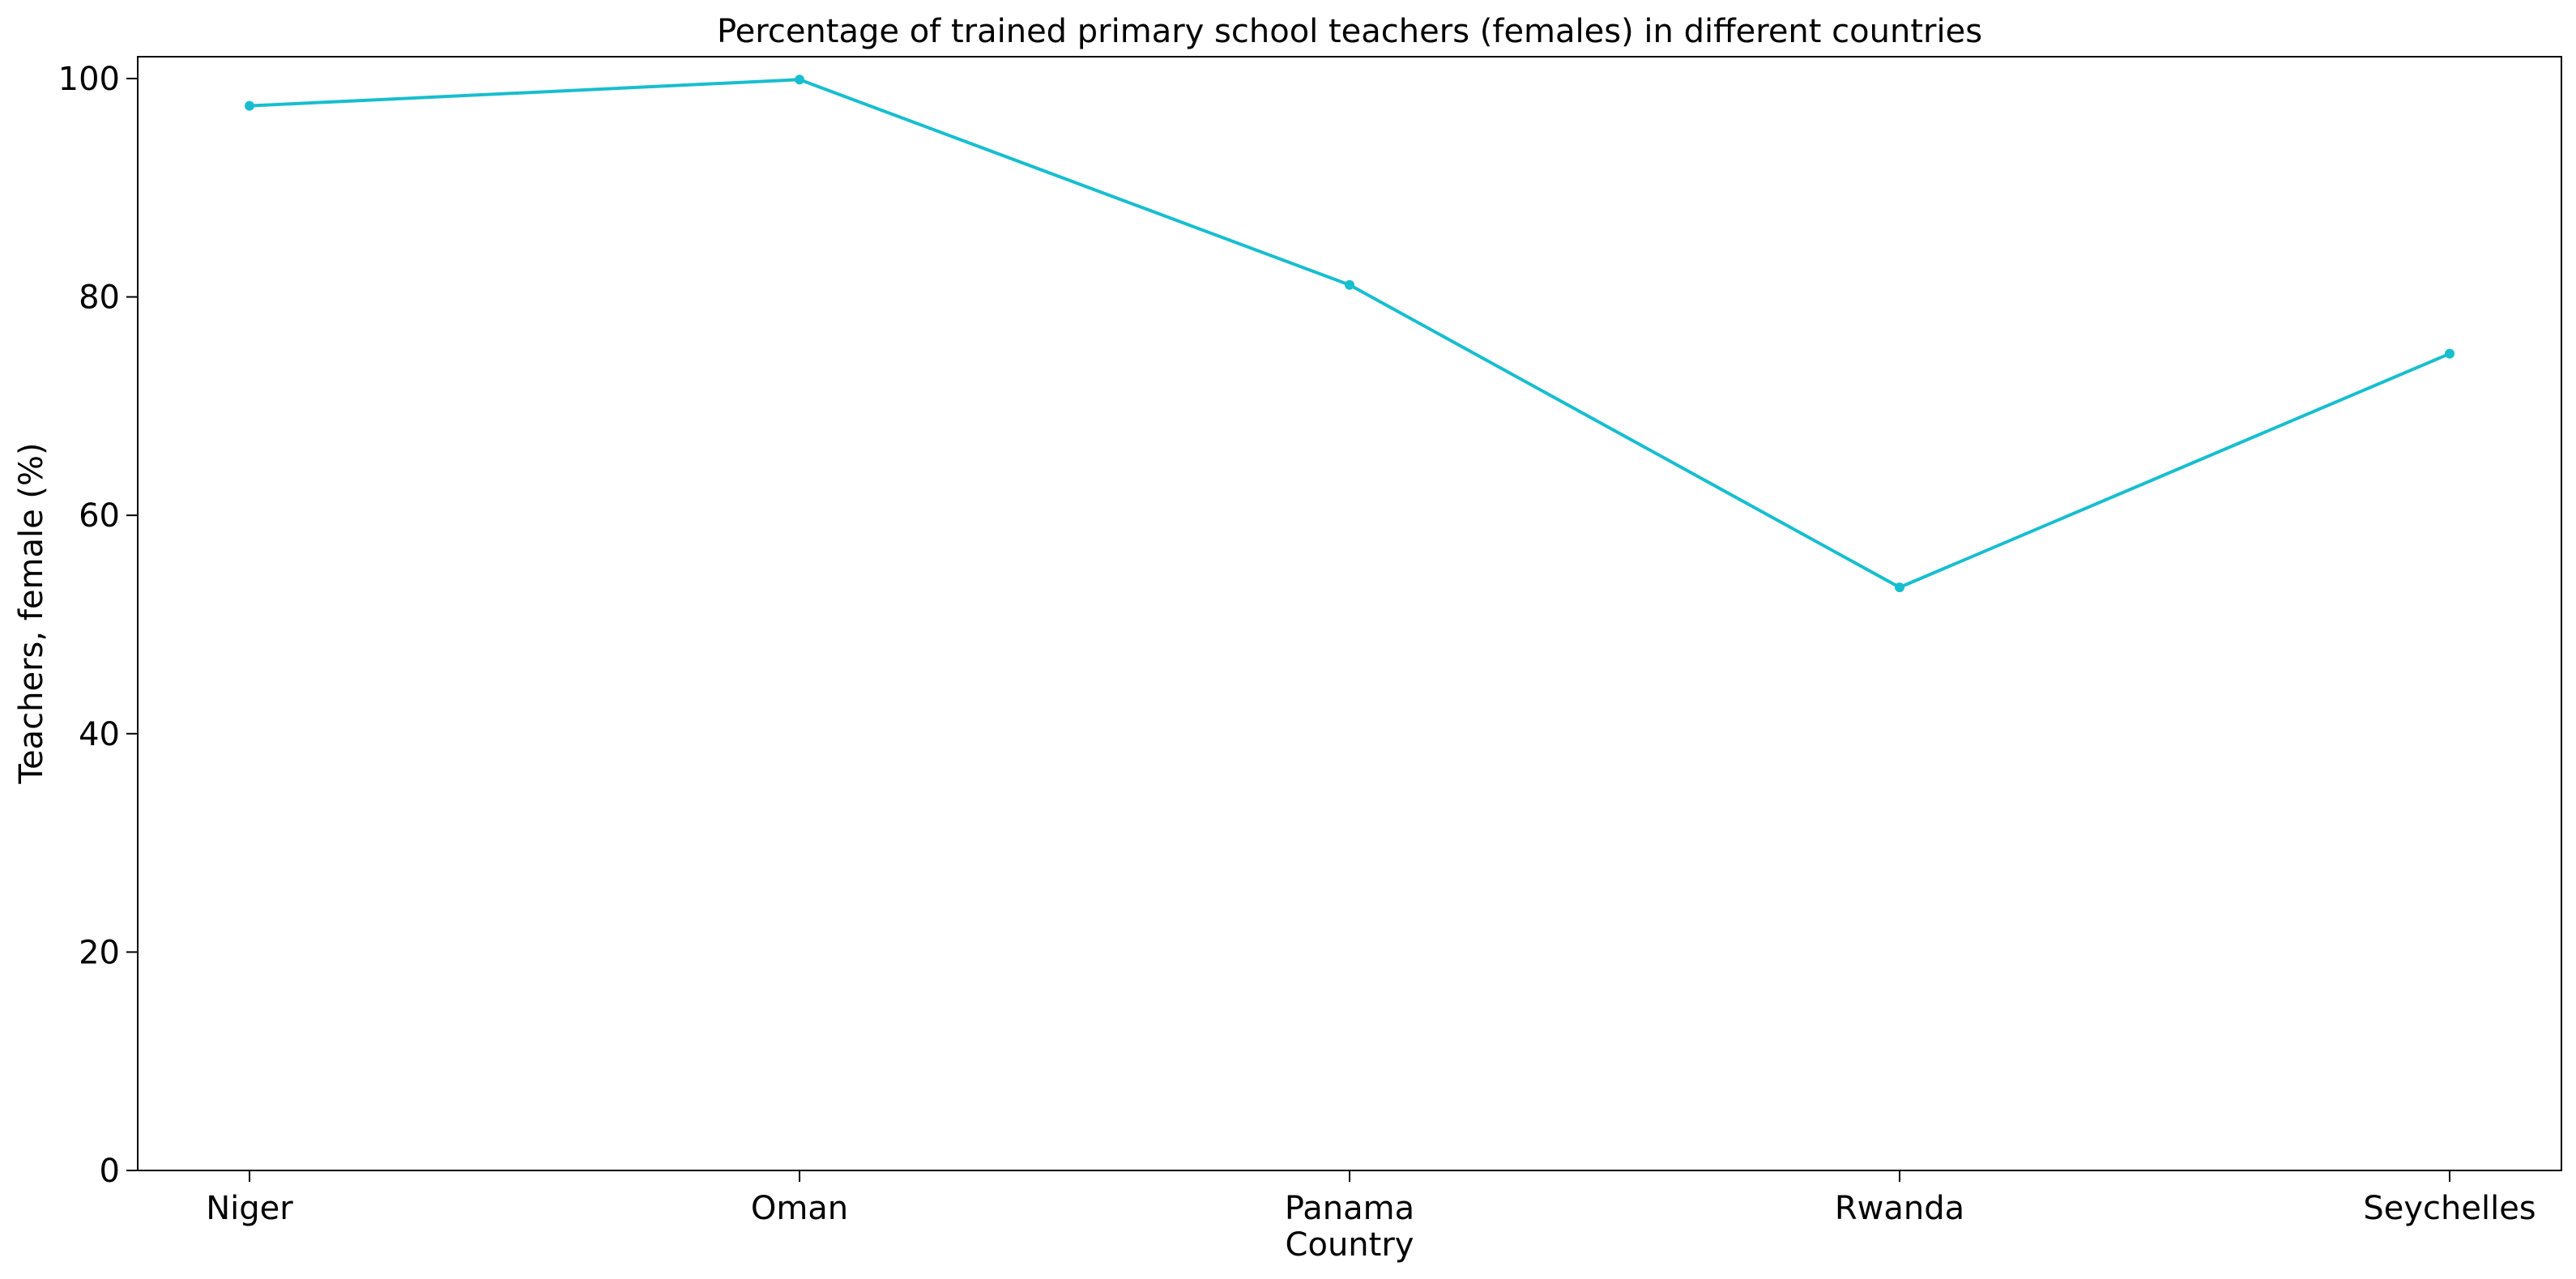 The width and height of the screenshot is (2576, 1279). What do you see at coordinates (250, 1208) in the screenshot?
I see `x-tick-label: Niger` at bounding box center [250, 1208].